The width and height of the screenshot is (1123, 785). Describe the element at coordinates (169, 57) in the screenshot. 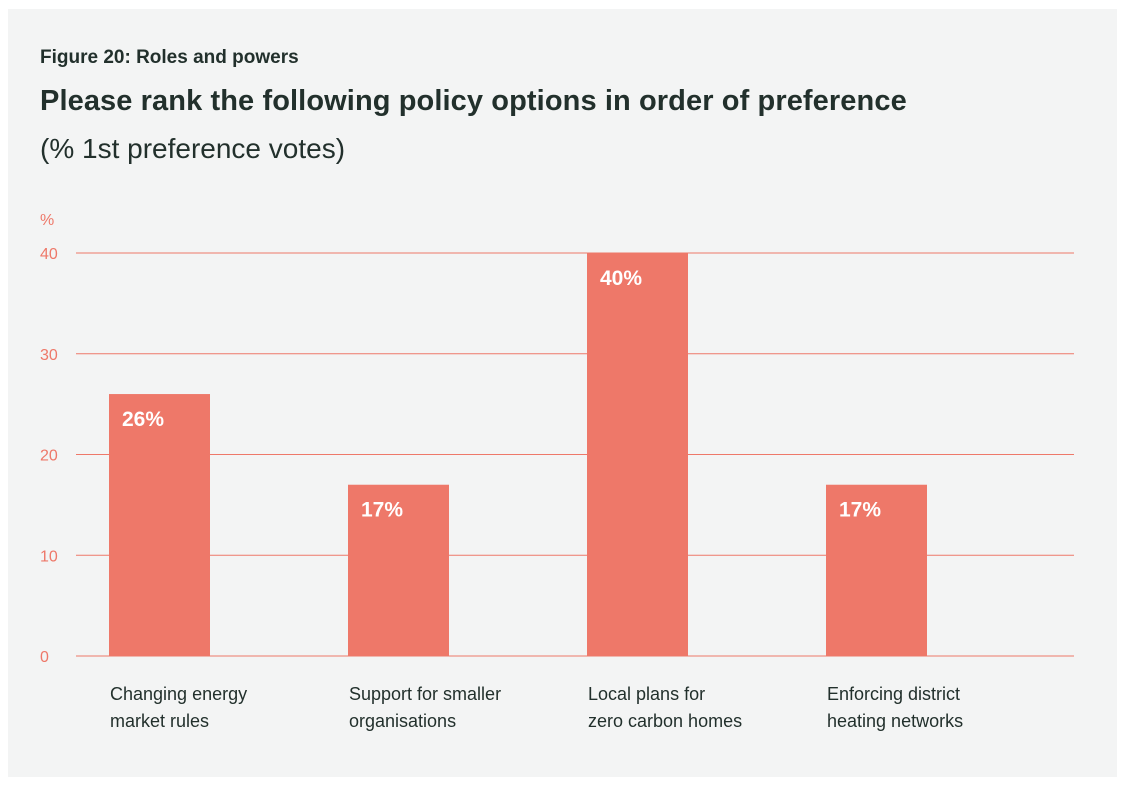

I see `figure-label: Figure 20: Roles and powers` at that location.